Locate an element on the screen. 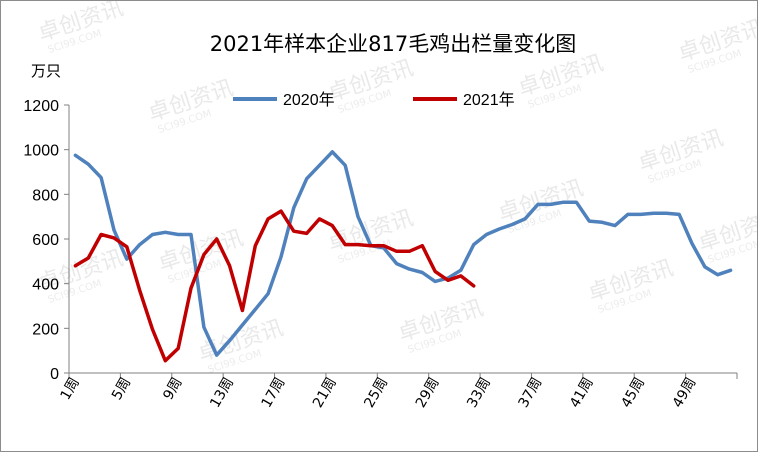 The image size is (758, 452). x-tick-label: 41周 is located at coordinates (582, 393).